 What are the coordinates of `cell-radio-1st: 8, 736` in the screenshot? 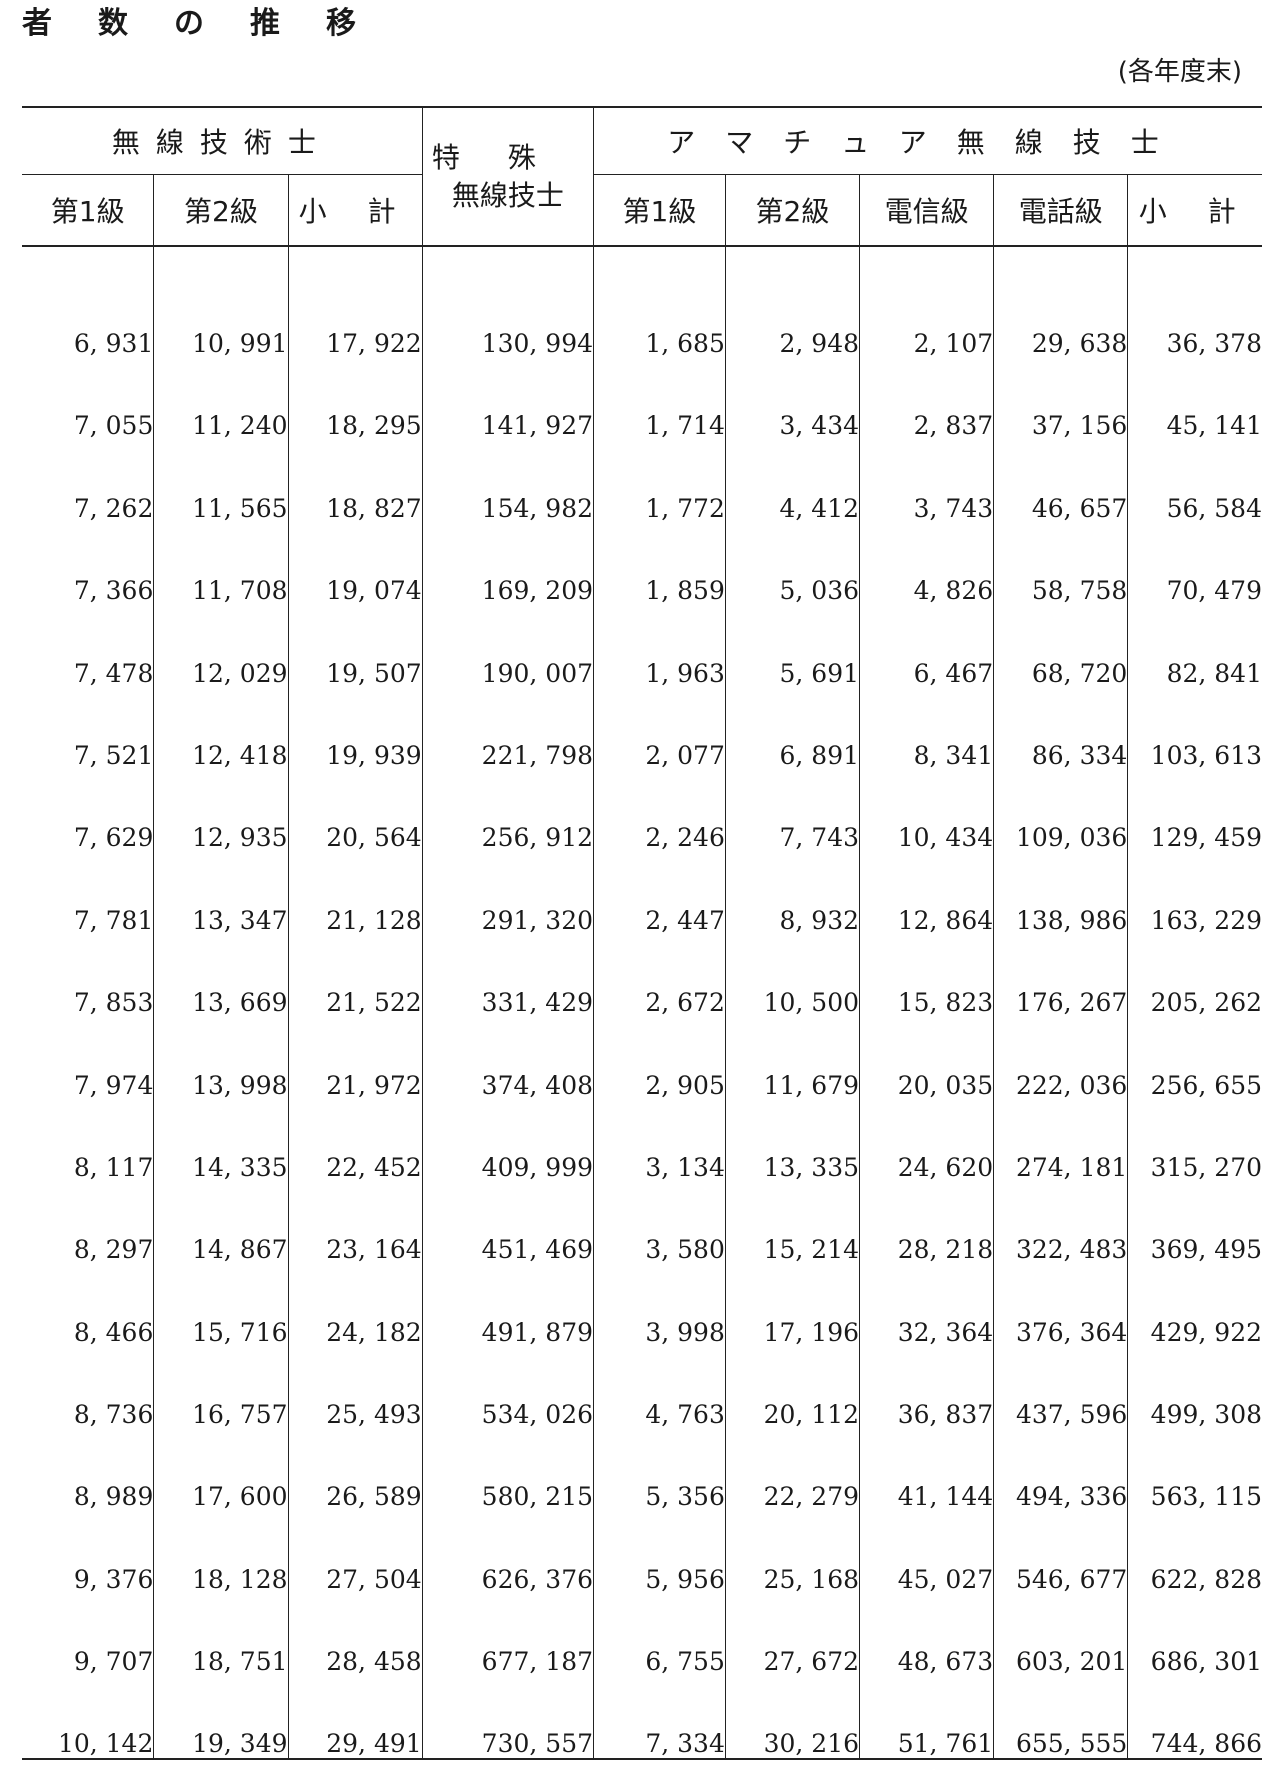 It's located at (113, 1415).